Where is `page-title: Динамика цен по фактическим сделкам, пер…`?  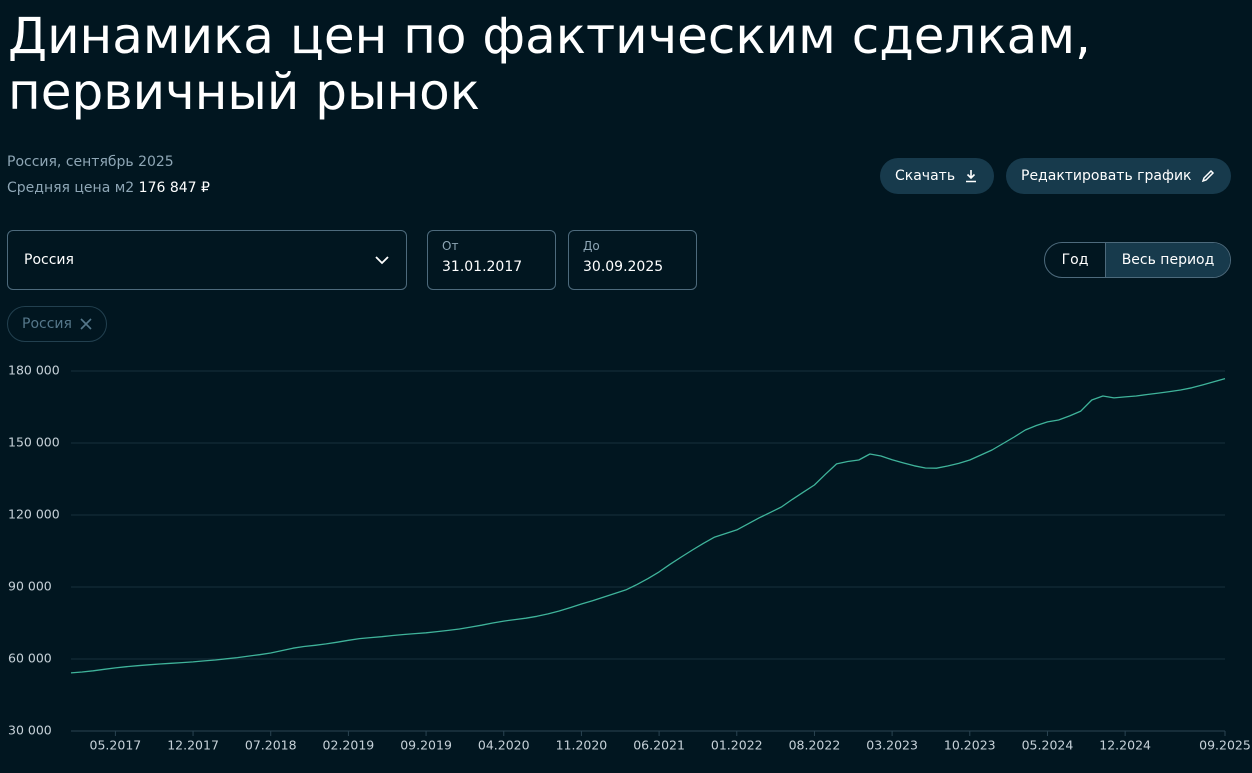 page-title: Динамика цен по фактическим сделкам, пер… is located at coordinates (549, 64).